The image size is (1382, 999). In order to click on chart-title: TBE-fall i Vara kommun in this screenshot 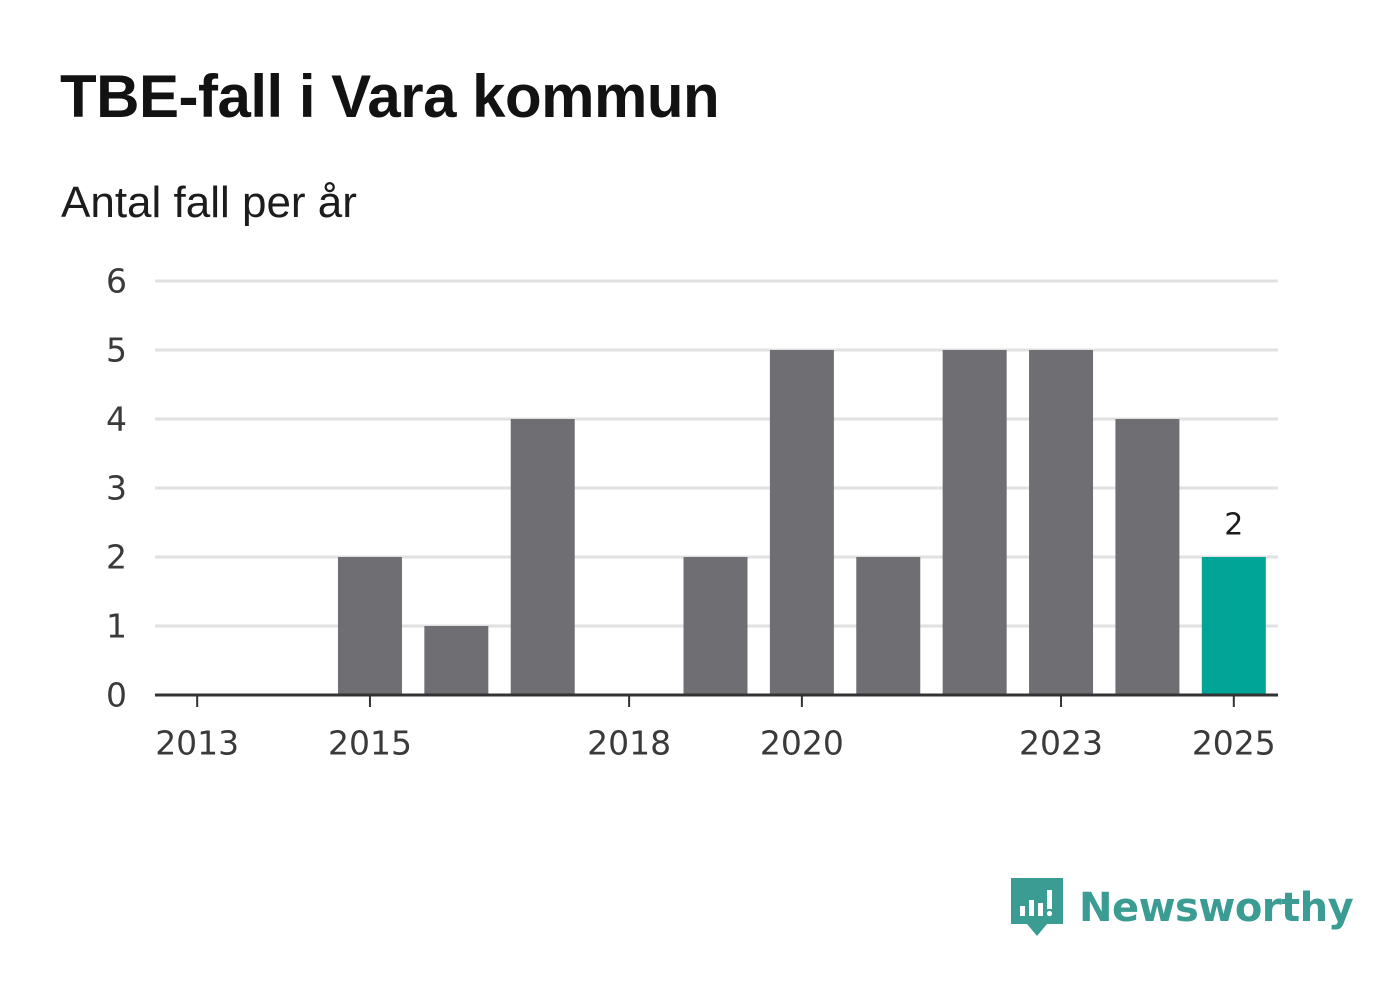, I will do `click(390, 96)`.